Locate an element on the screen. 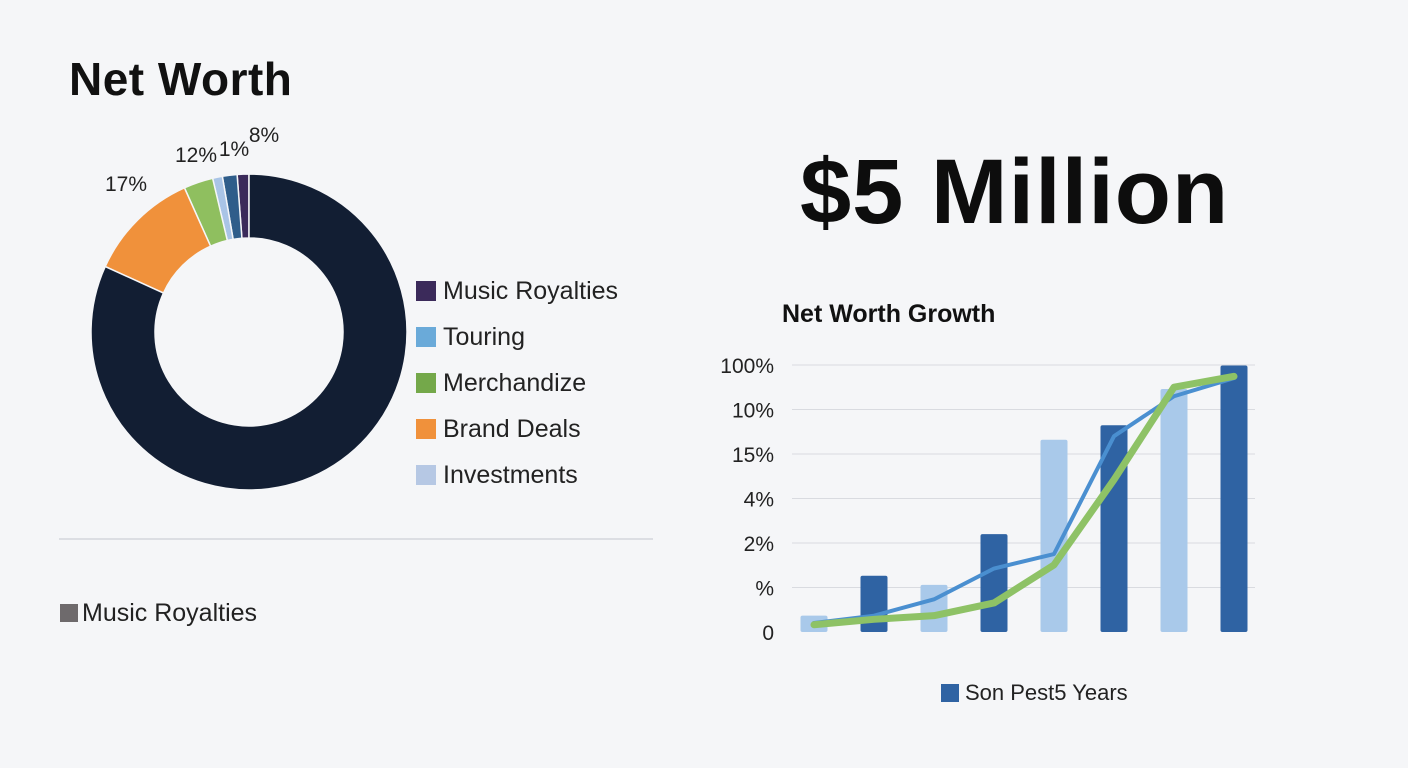  legend-label: Investments is located at coordinates (510, 474).